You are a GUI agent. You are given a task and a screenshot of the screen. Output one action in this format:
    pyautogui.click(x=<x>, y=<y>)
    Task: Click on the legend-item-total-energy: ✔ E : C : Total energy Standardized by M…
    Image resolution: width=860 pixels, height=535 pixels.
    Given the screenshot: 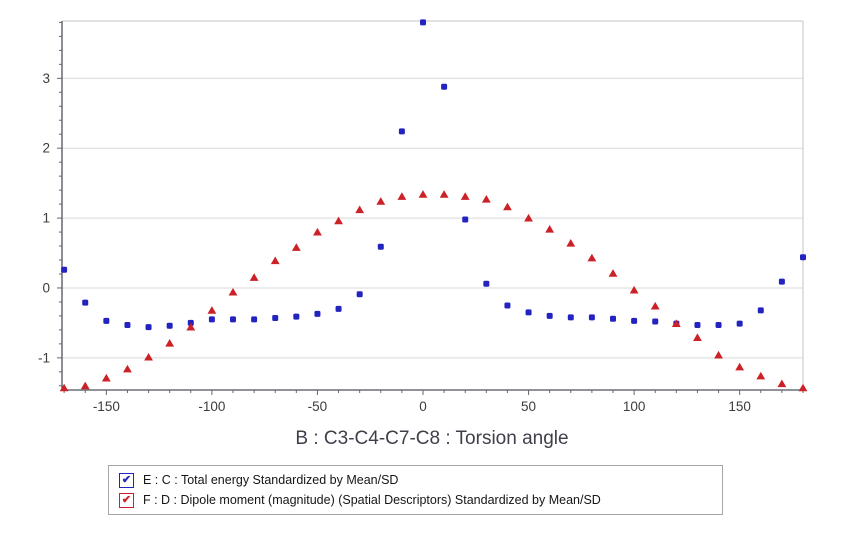 What is the action you would take?
    pyautogui.click(x=415, y=480)
    